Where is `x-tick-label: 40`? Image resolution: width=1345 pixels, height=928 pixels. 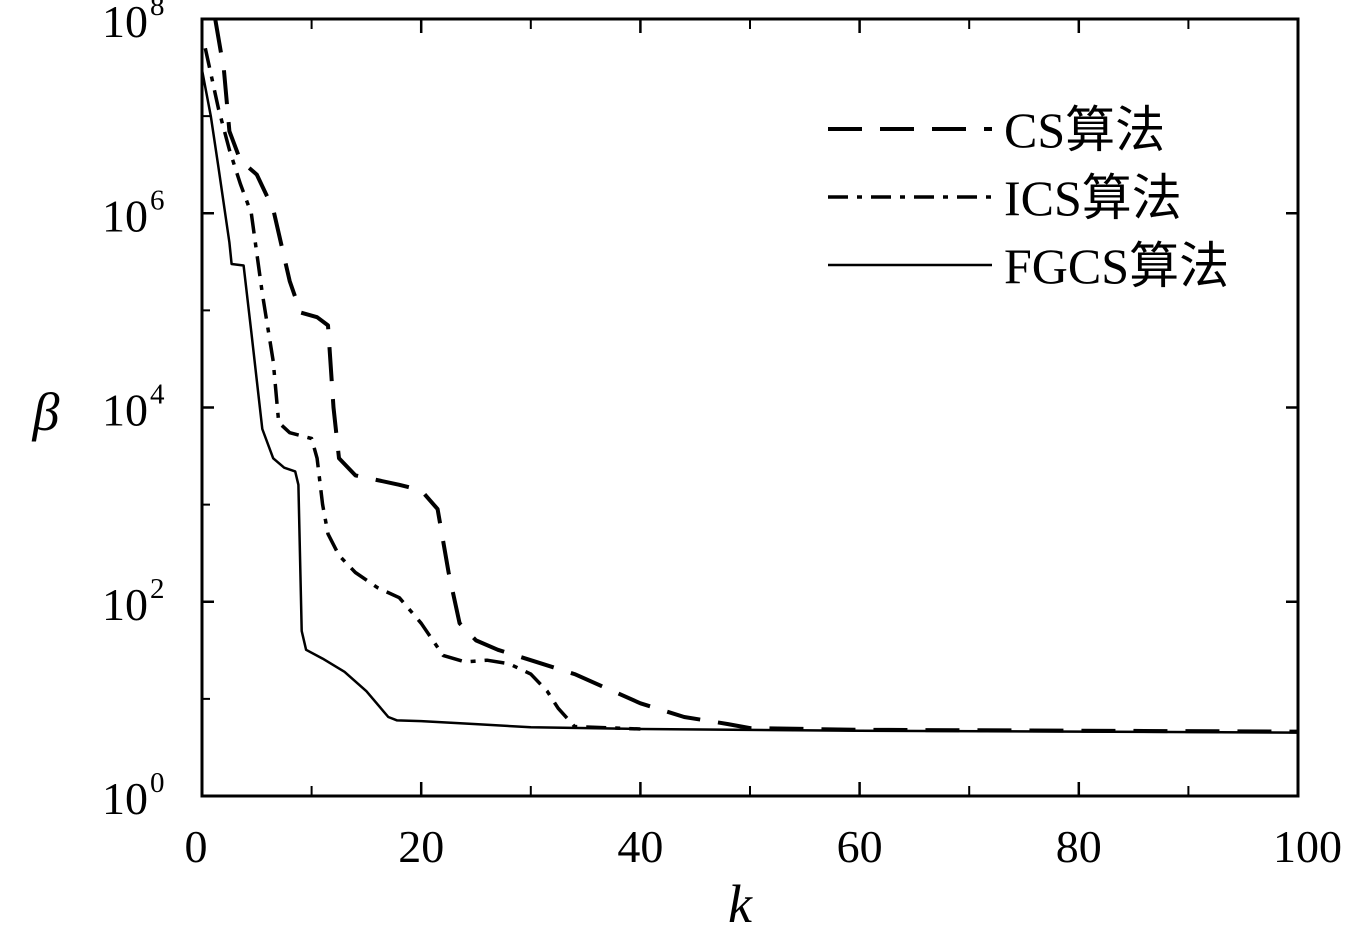
x-tick-label: 40 is located at coordinates (640, 846).